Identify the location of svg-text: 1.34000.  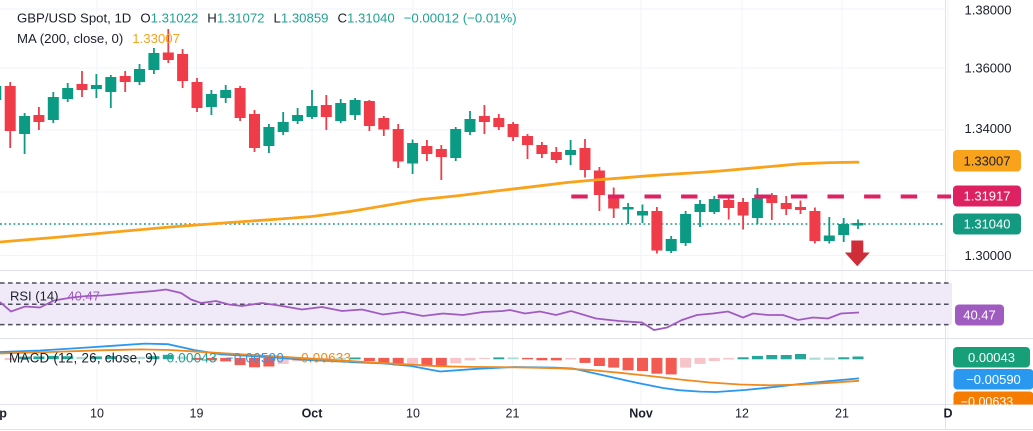
(988, 128).